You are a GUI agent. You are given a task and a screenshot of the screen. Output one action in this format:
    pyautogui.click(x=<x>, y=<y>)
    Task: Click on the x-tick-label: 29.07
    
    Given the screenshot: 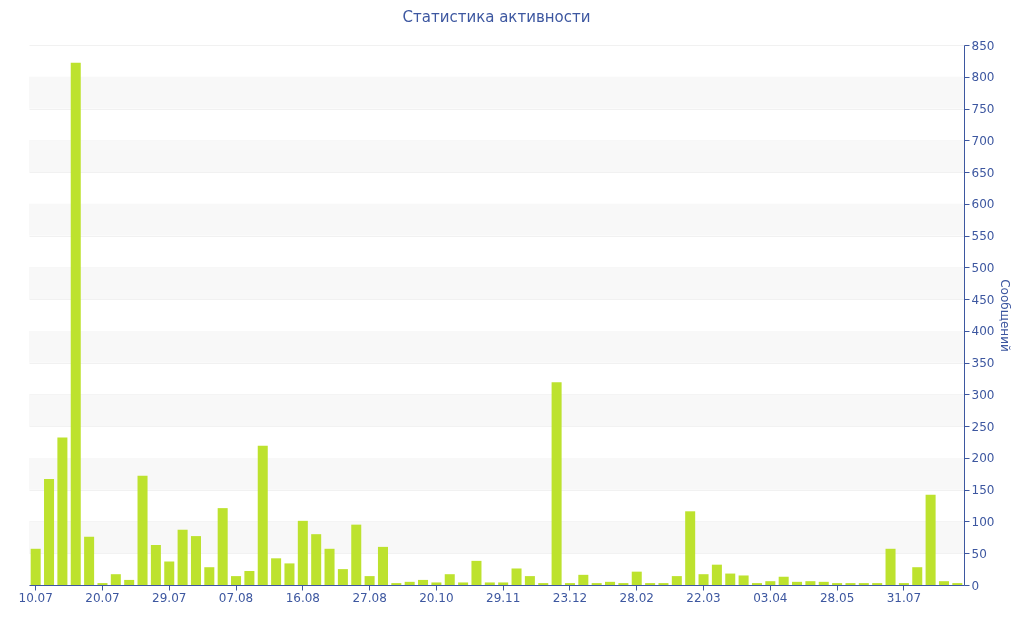 What is the action you would take?
    pyautogui.click(x=169, y=597)
    